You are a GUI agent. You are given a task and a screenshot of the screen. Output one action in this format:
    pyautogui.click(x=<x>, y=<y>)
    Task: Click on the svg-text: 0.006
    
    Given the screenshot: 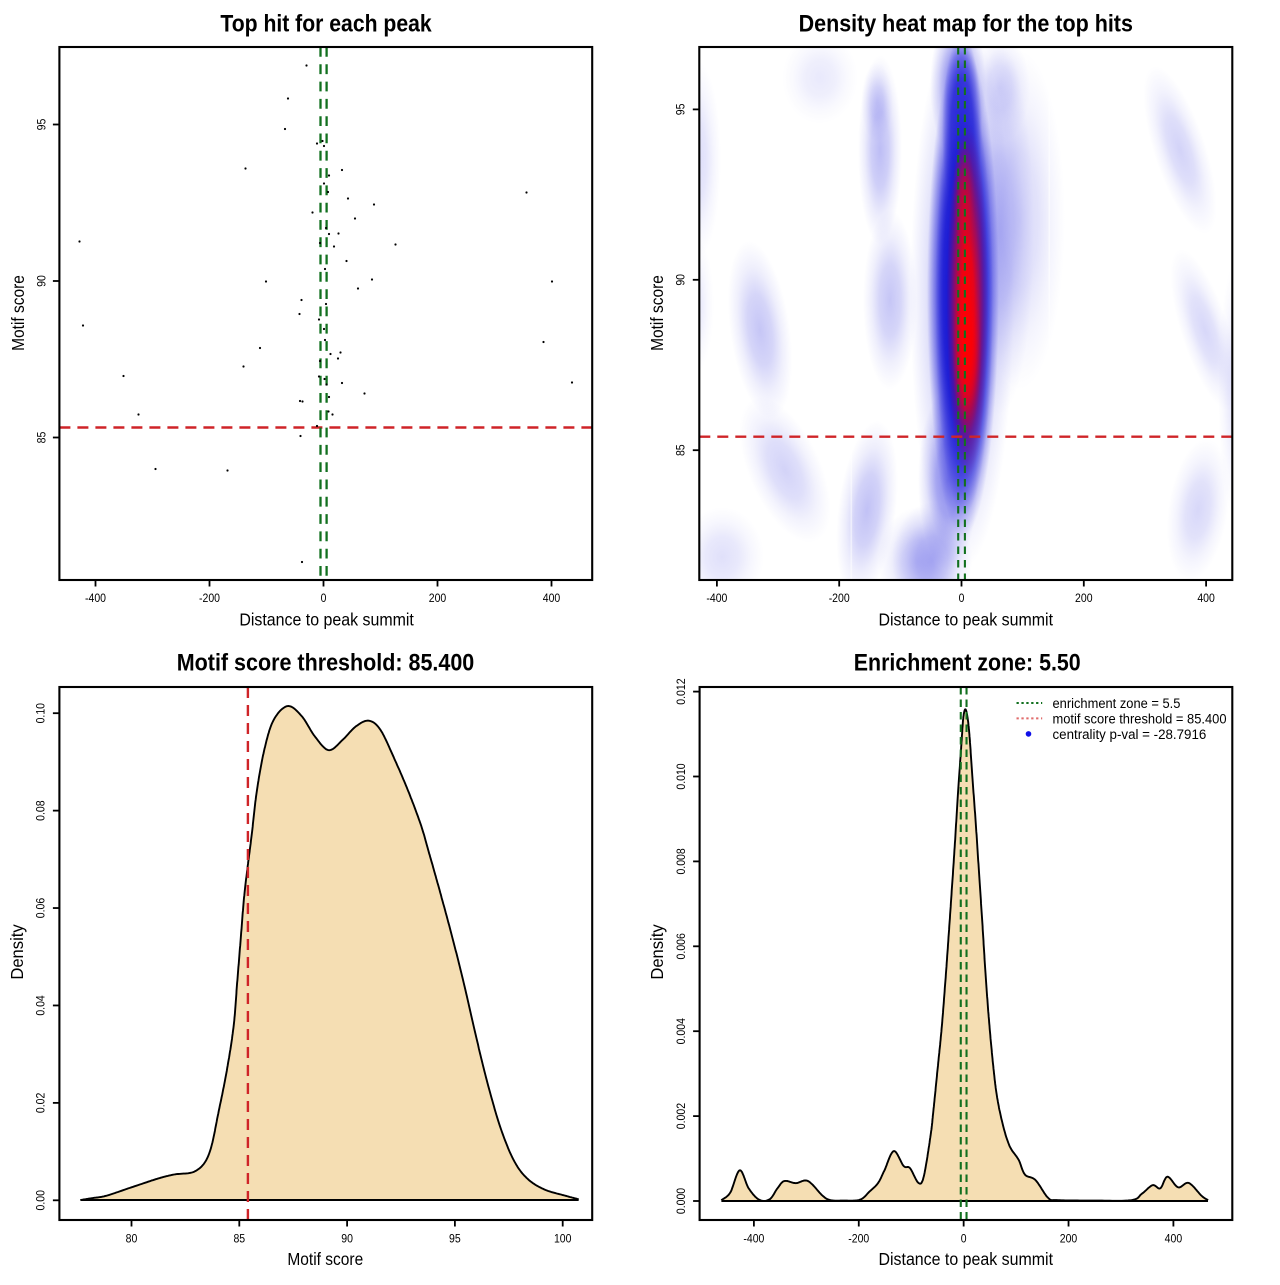 What is the action you would take?
    pyautogui.click(x=681, y=946)
    